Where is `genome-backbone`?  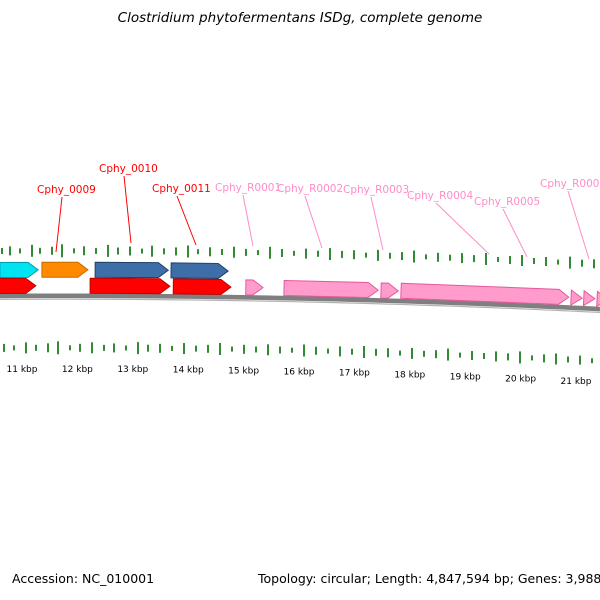
genome-backbone is located at coordinates (300, 302).